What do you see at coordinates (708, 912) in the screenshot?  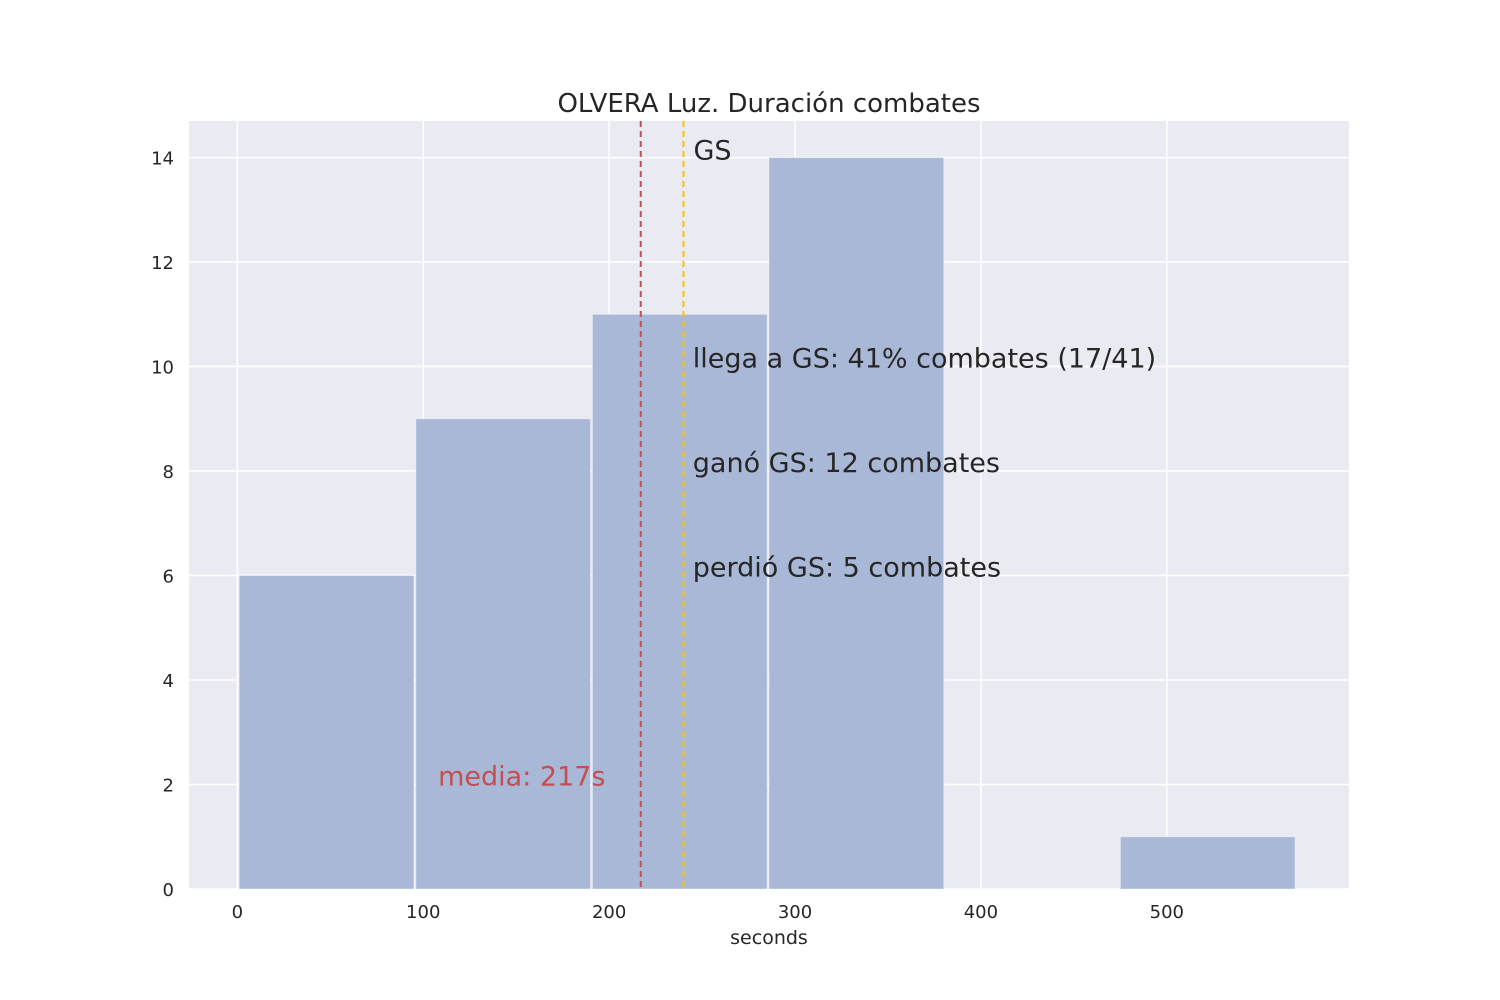 I see `x-axis-ticks: 0 100 200 300 400 500` at bounding box center [708, 912].